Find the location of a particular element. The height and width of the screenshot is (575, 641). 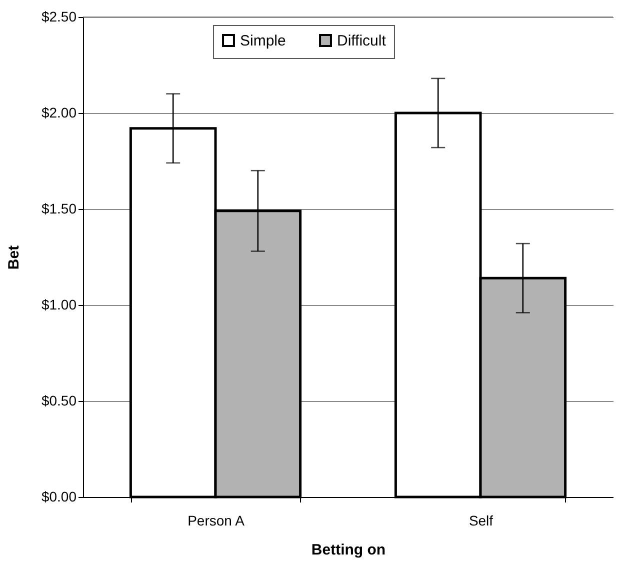

y-tick-label: $1.00 is located at coordinates (59, 304).